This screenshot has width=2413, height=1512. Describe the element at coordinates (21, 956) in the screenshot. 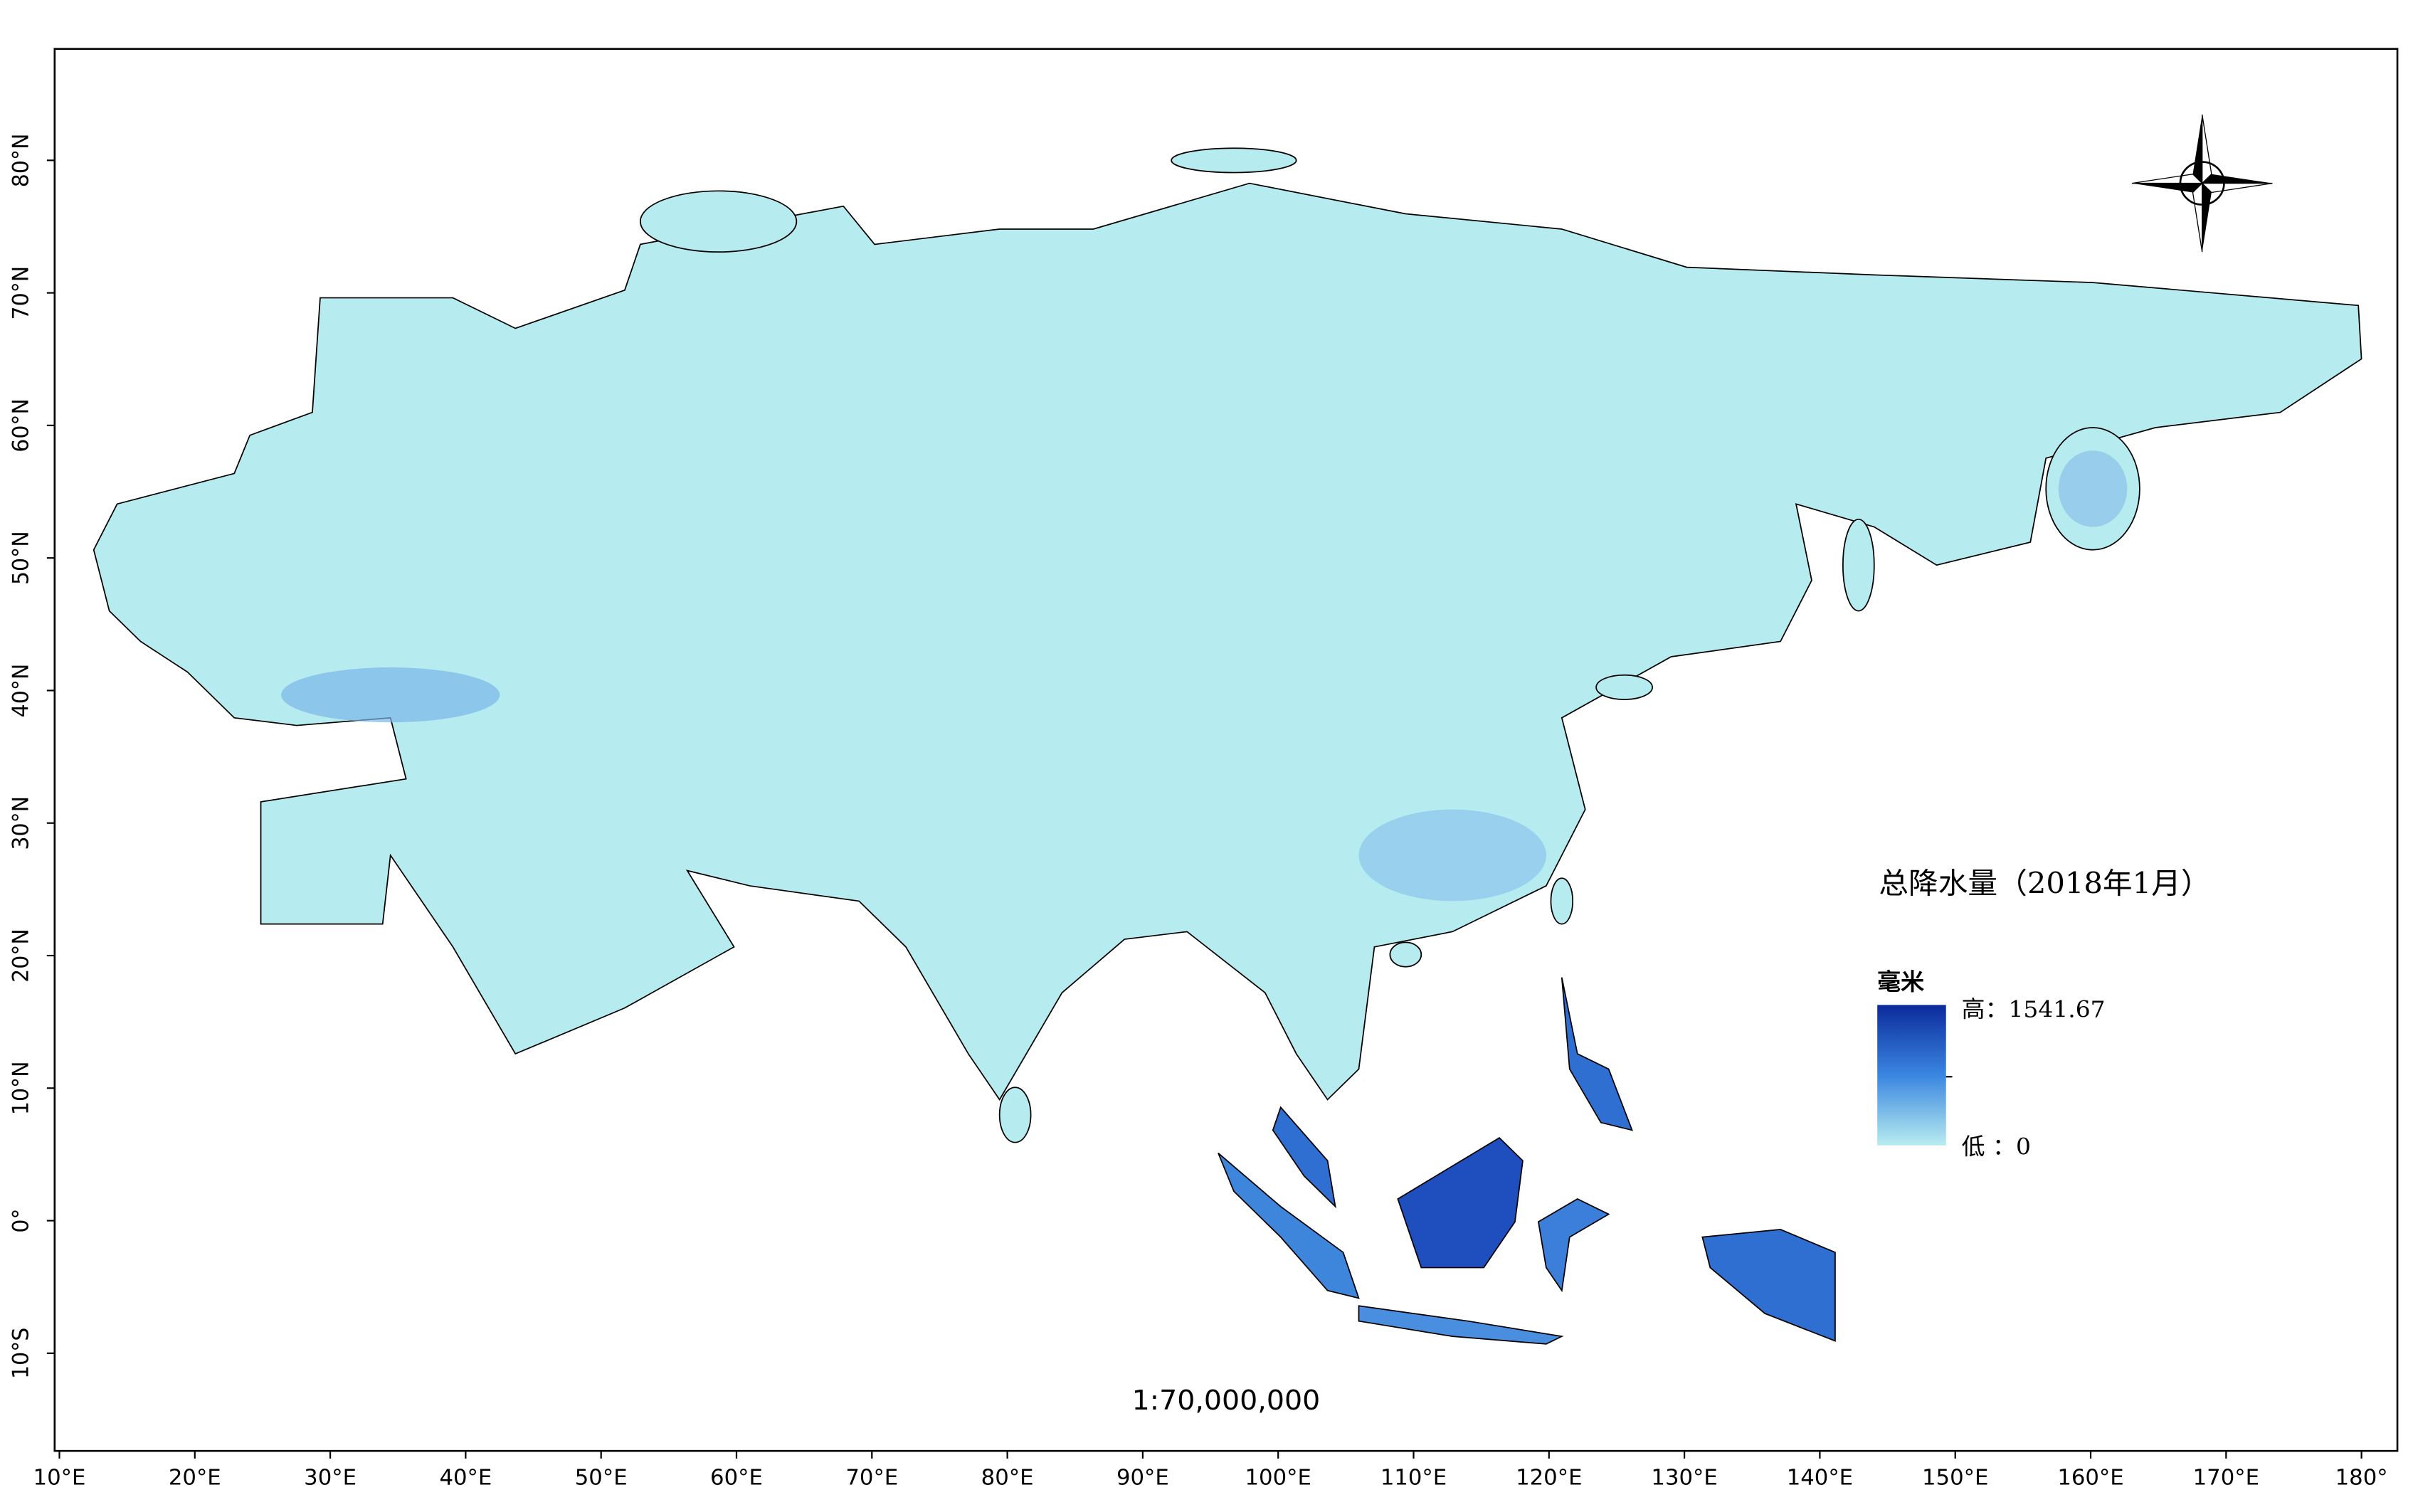

I see `y-tick-label: 20°N` at that location.